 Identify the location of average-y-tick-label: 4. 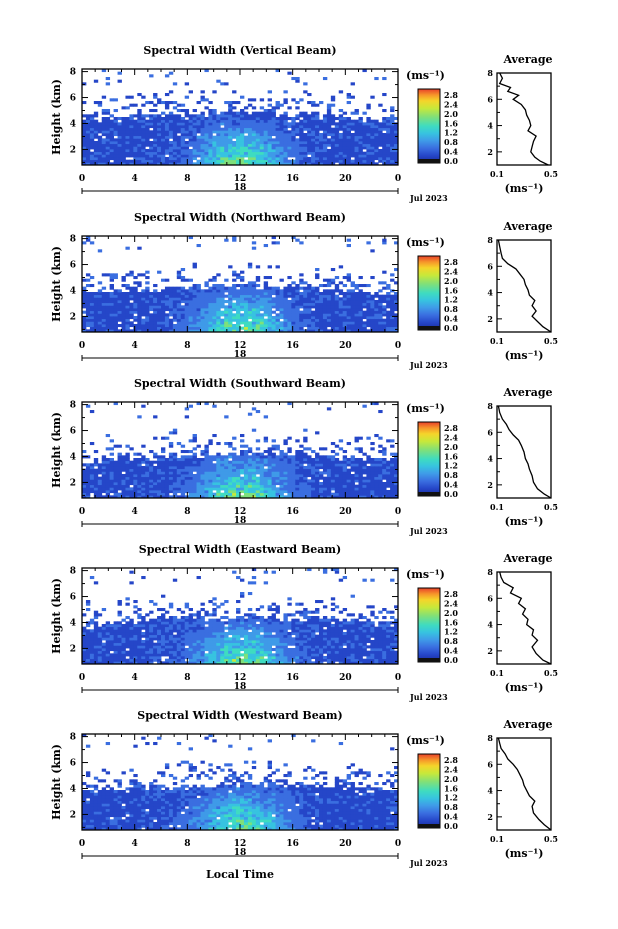
(490, 459).